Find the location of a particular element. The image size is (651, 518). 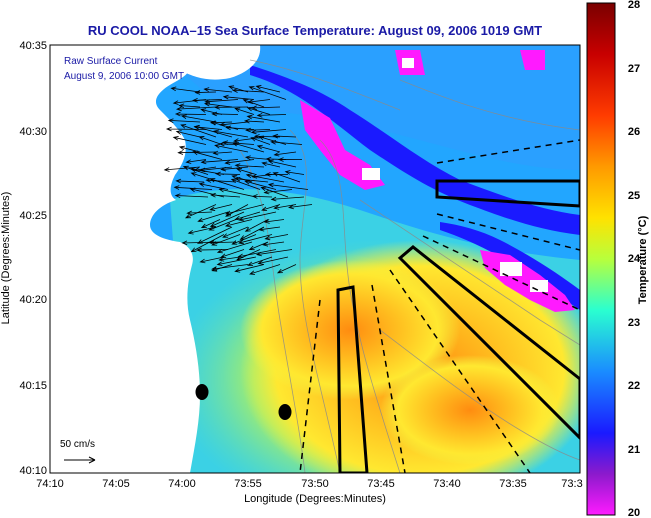

x-tick-label: 73:40 is located at coordinates (447, 484).